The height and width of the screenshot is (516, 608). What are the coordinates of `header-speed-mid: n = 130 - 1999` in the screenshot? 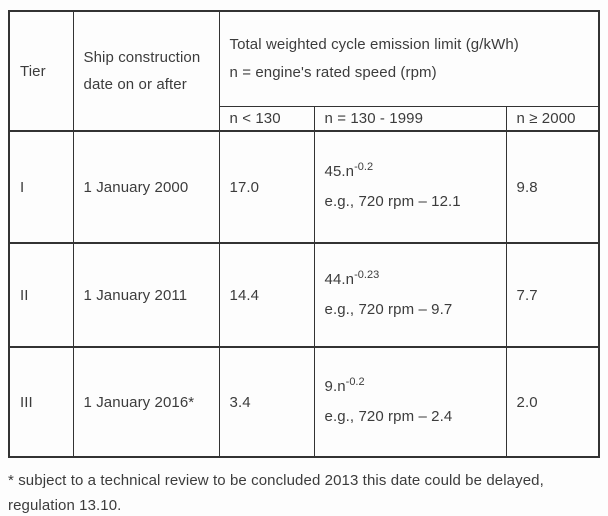 It's located at (410, 118).